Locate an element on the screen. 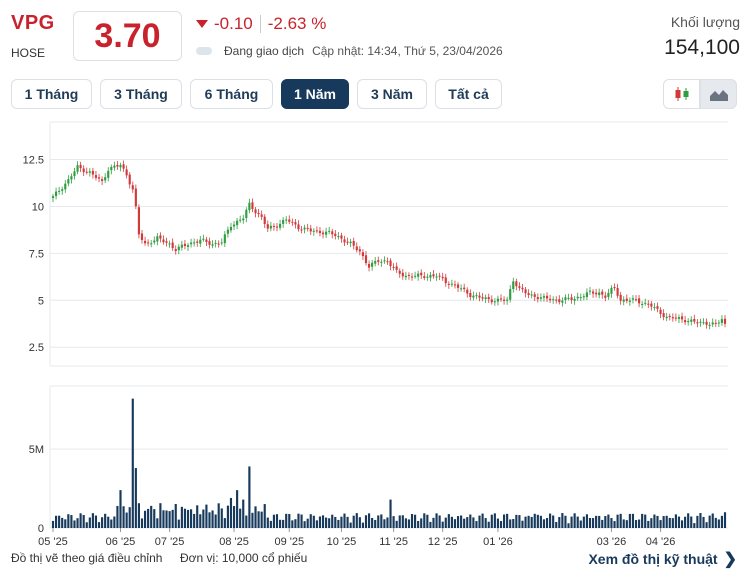 This screenshot has height=573, width=753. time-tick-label: 09 '25 is located at coordinates (289, 542).